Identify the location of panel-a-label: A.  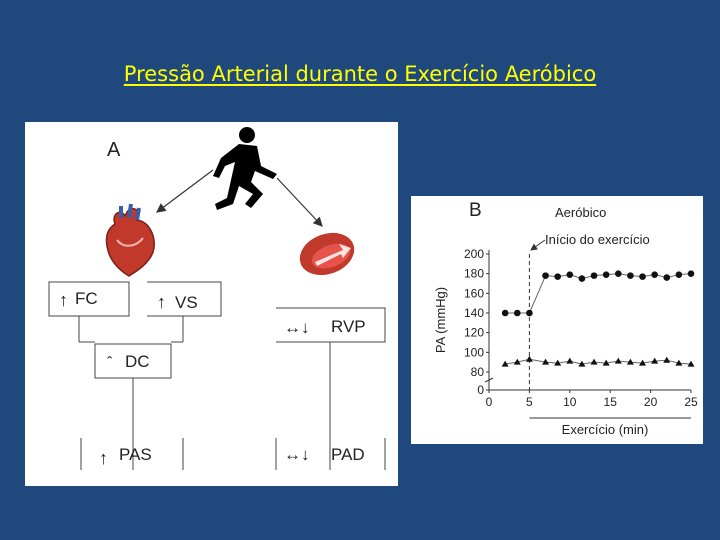
(114, 150).